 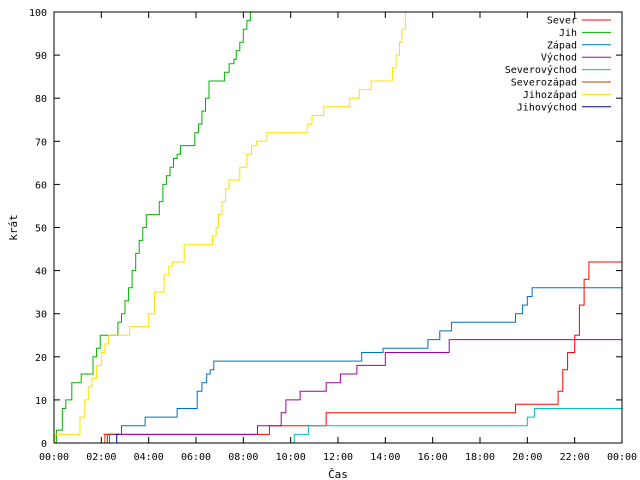 I want to click on x-tick-label: 08:00, so click(x=243, y=457).